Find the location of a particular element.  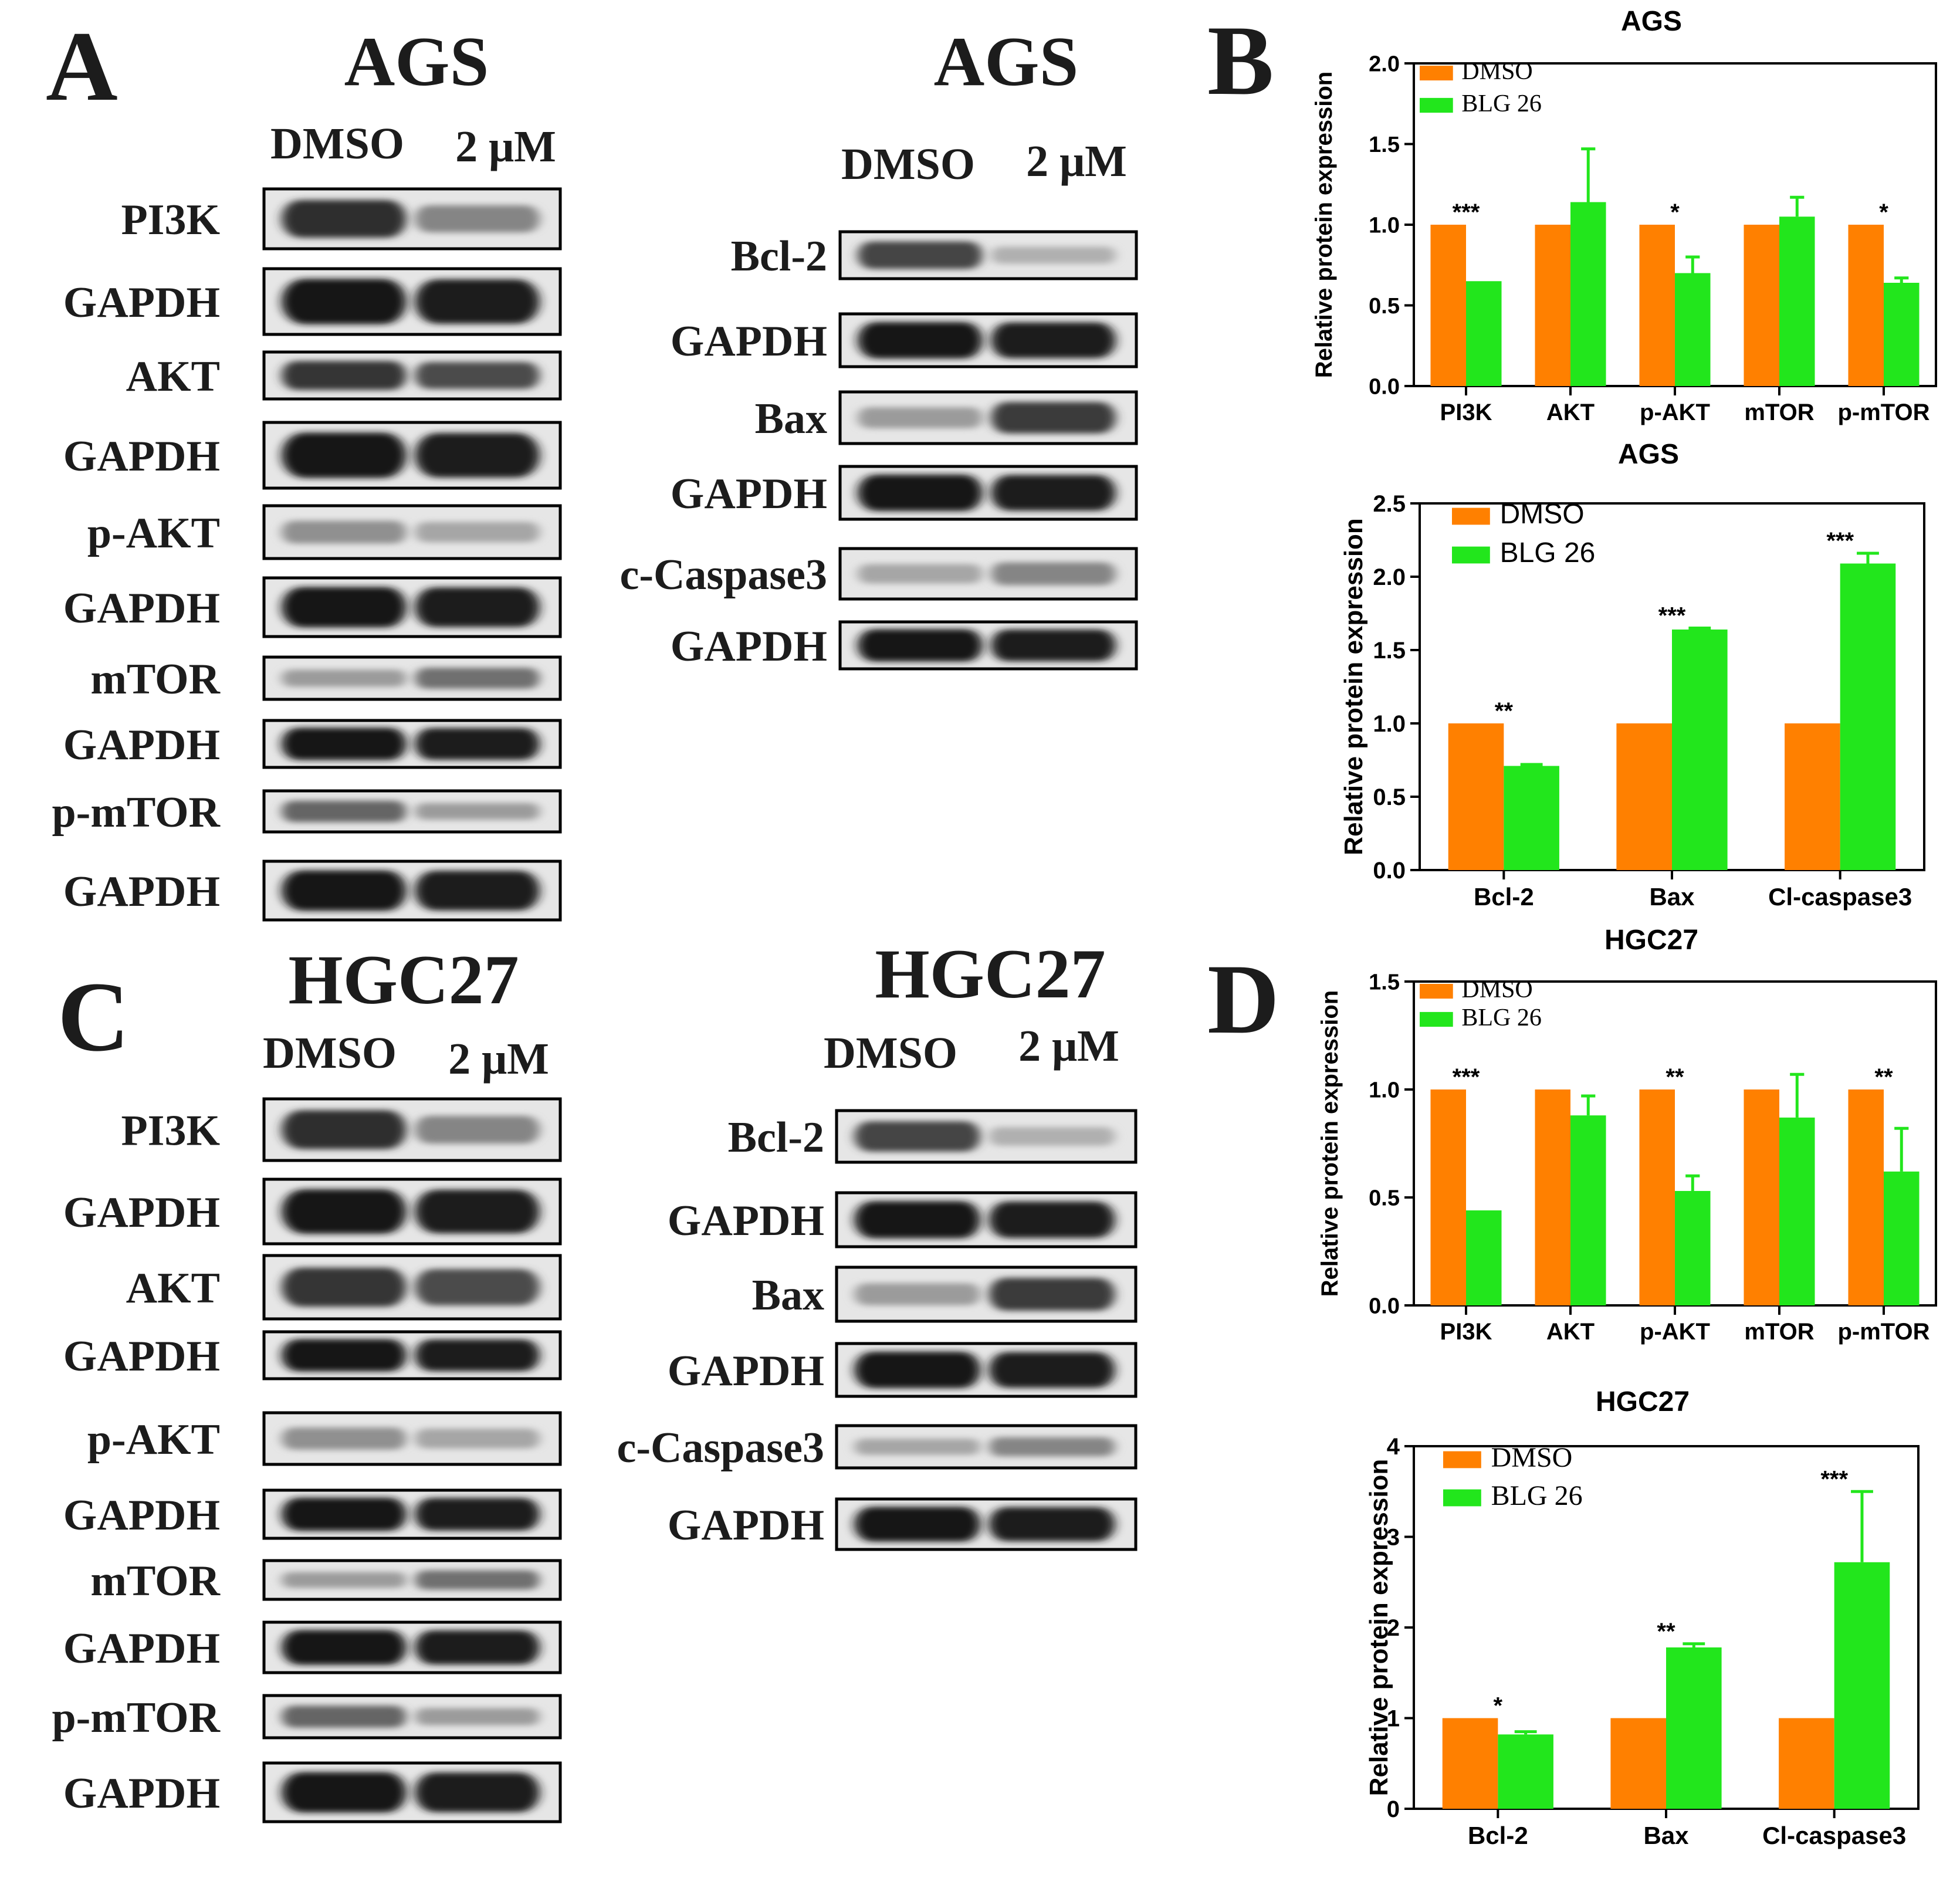

y-tick-label: 2 is located at coordinates (1394, 1628).